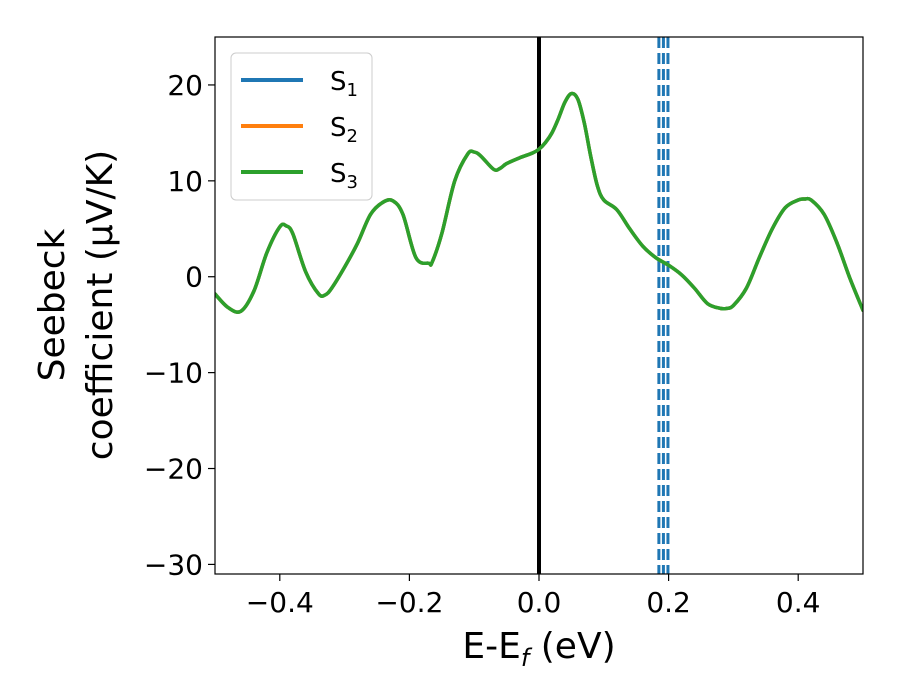  I want to click on y-axis-title-line2: coefficient (μV/K), so click(100, 305).